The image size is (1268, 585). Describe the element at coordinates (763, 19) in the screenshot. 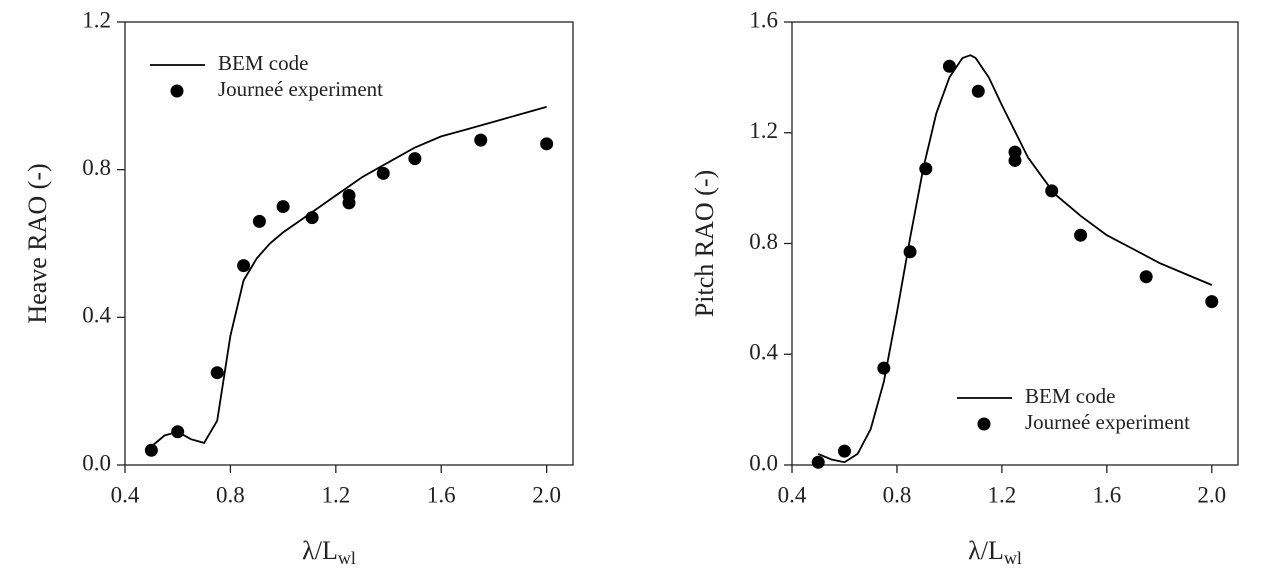

I see `y-tick-label: 1.6` at that location.